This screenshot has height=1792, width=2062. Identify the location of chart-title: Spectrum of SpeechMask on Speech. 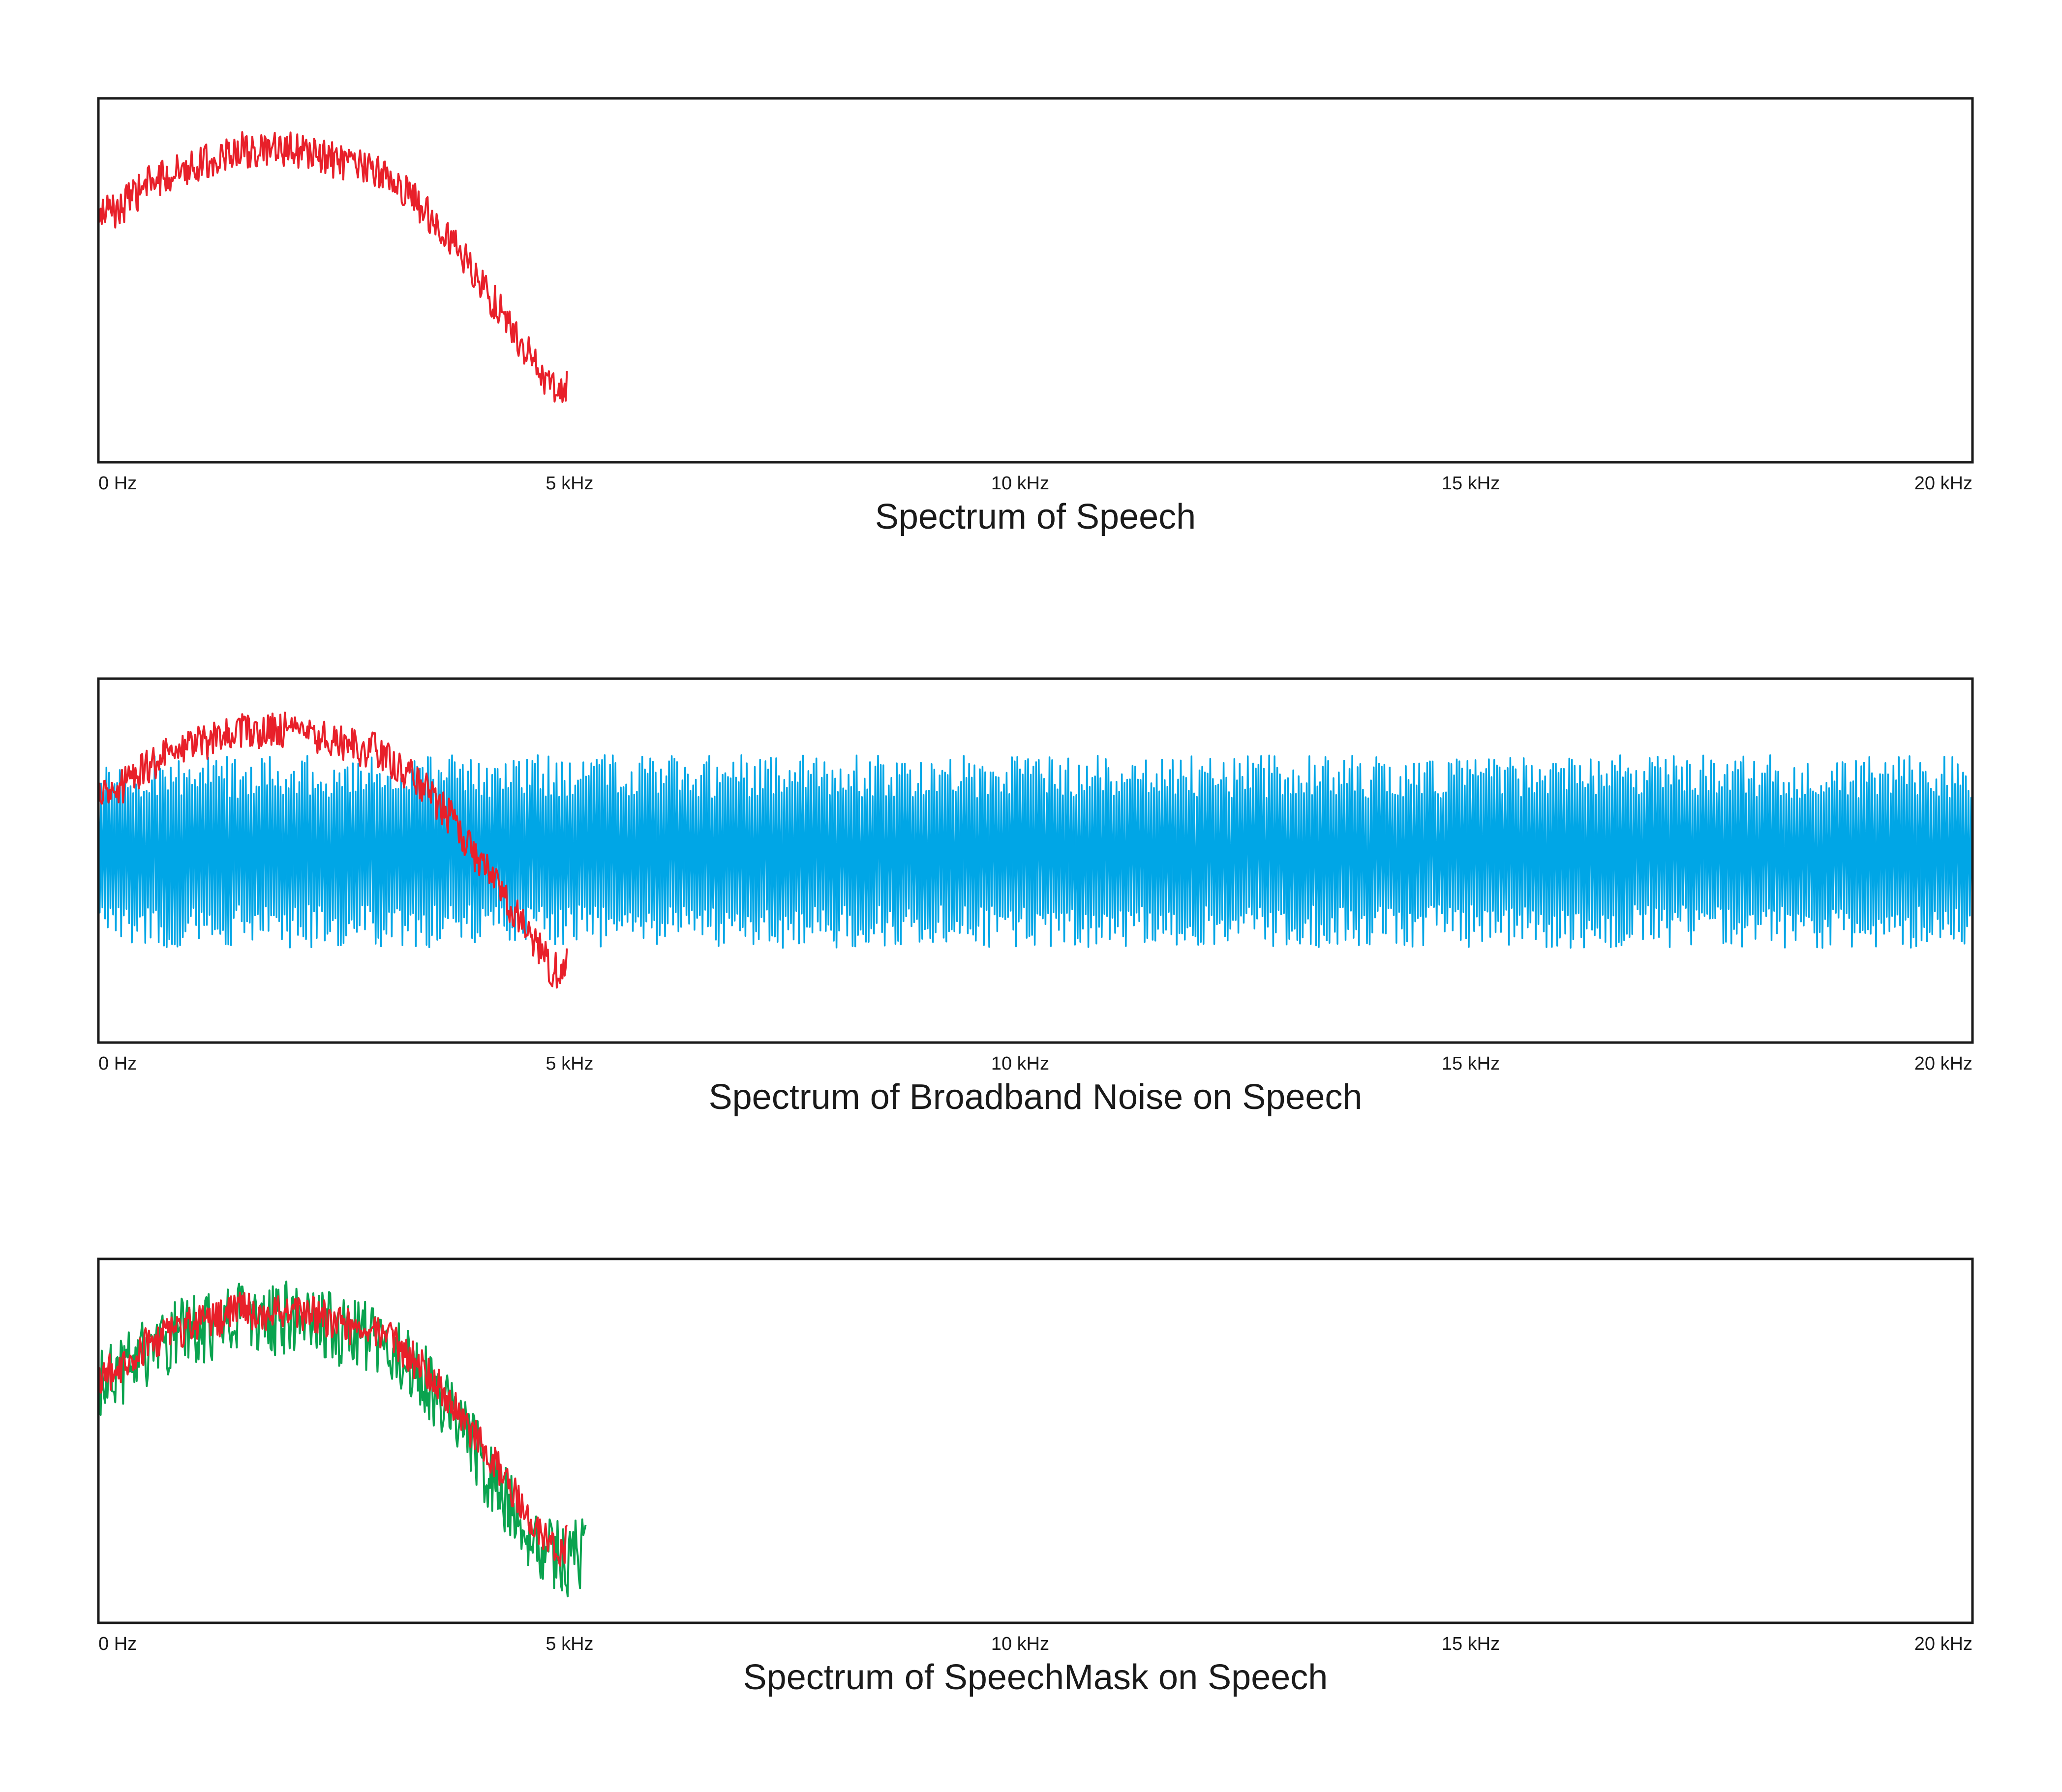
(1035, 1677).